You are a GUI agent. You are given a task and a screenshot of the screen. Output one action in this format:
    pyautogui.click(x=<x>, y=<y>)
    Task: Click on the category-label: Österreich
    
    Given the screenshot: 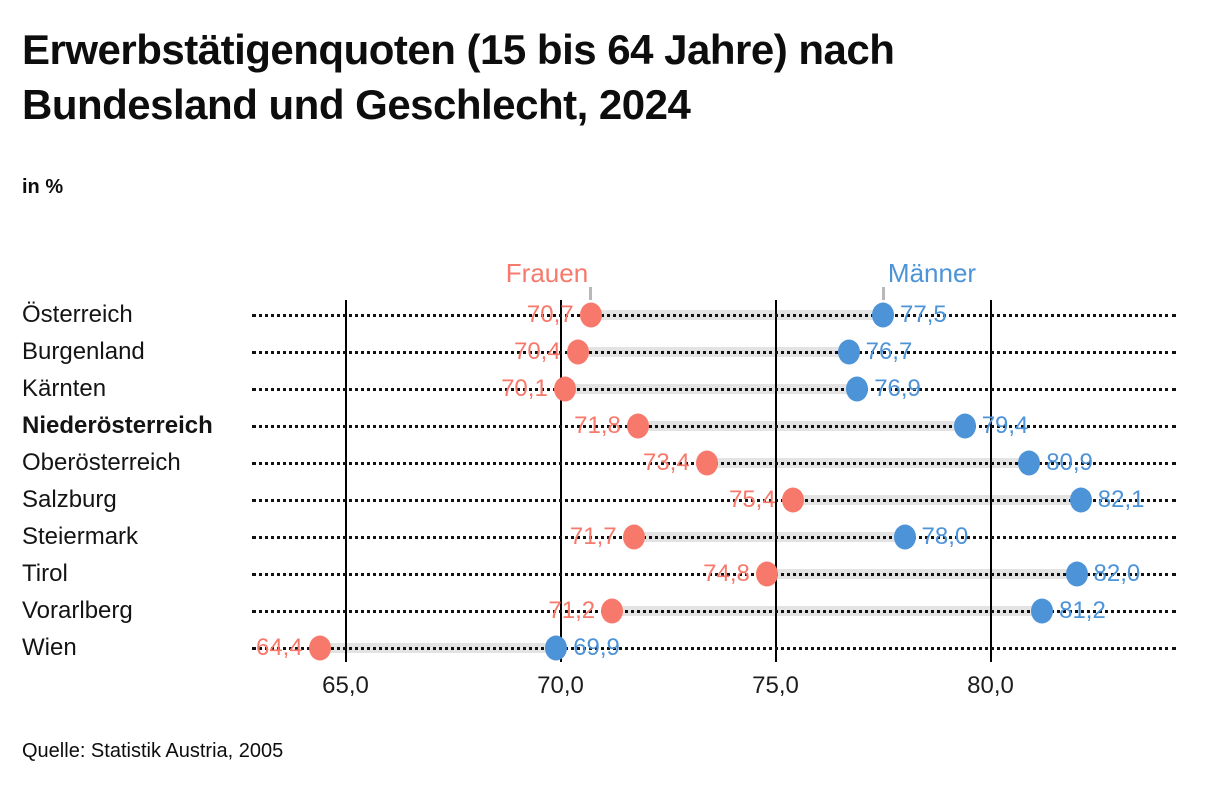 What is the action you would take?
    pyautogui.click(x=77, y=314)
    